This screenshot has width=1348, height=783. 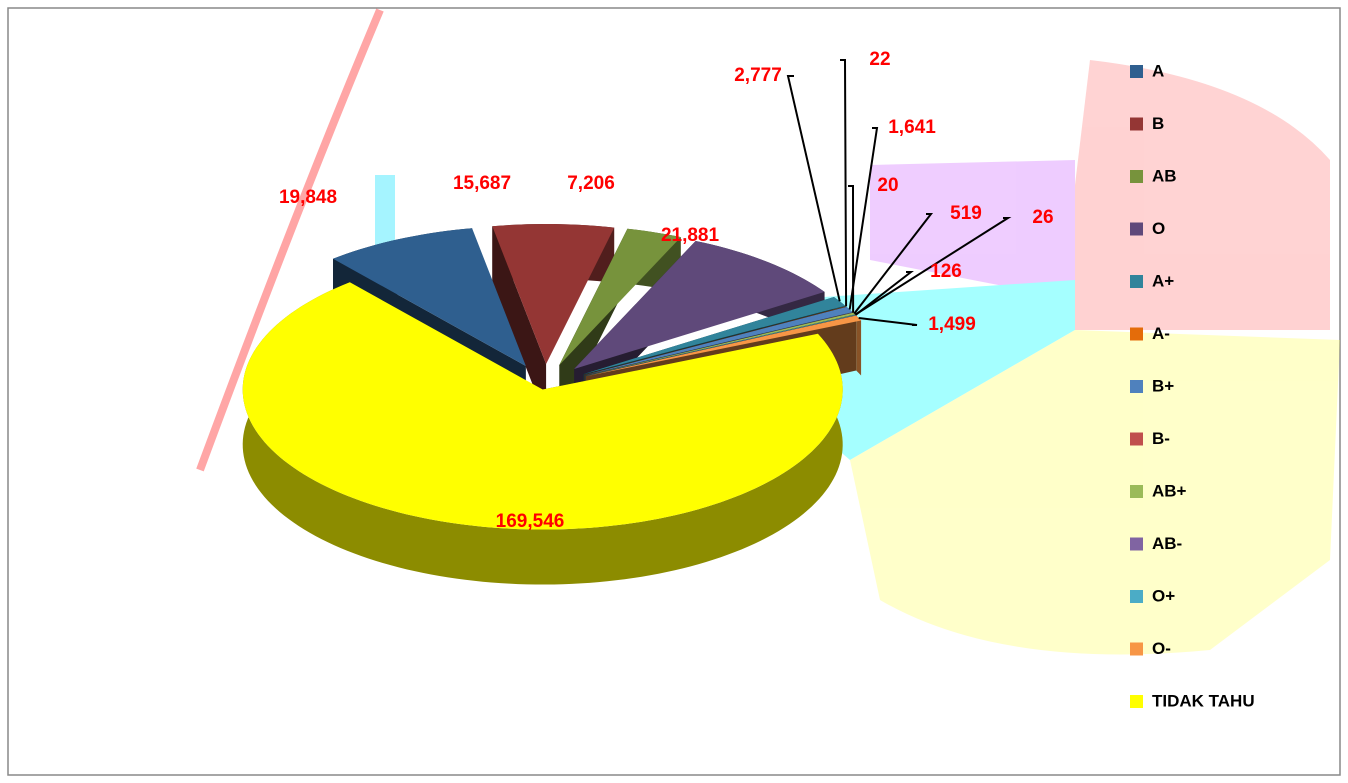 What do you see at coordinates (758, 75) in the screenshot?
I see `data-label: 2,777` at bounding box center [758, 75].